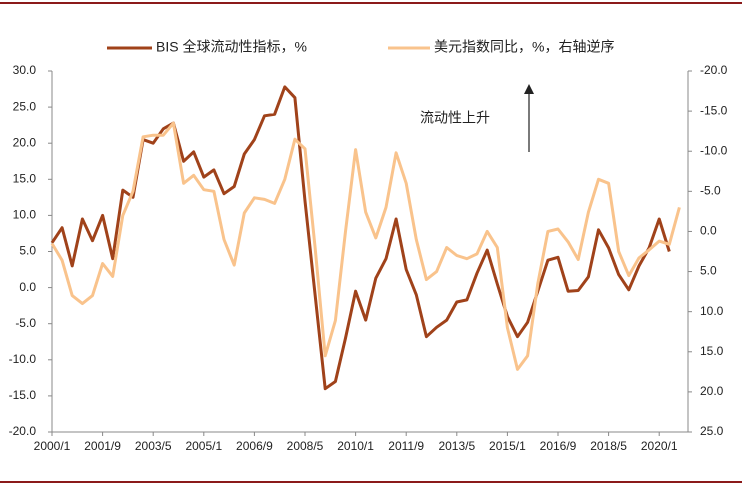 The width and height of the screenshot is (742, 485). Describe the element at coordinates (23, 395) in the screenshot. I see `y-tick-label: -15.0` at that location.